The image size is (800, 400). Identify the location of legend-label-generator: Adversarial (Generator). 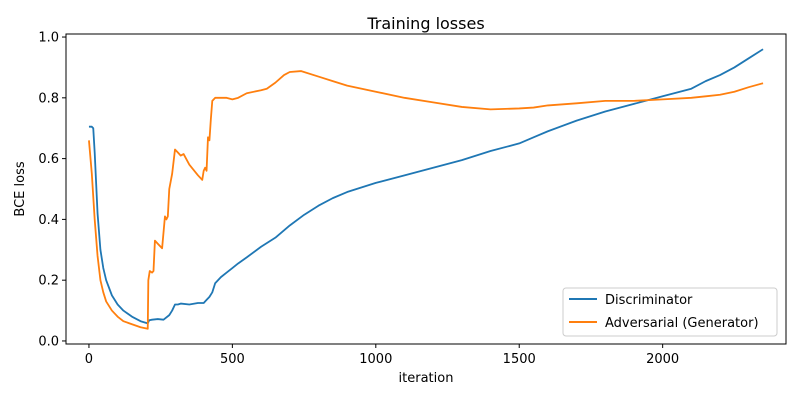
(682, 323).